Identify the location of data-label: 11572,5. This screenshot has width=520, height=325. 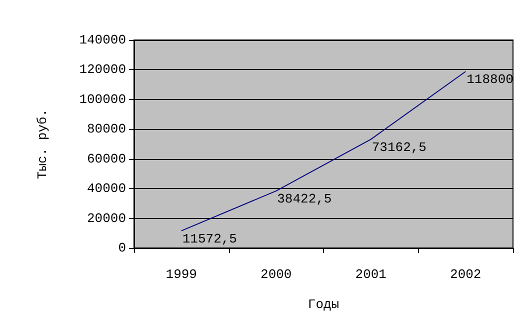
(209, 238).